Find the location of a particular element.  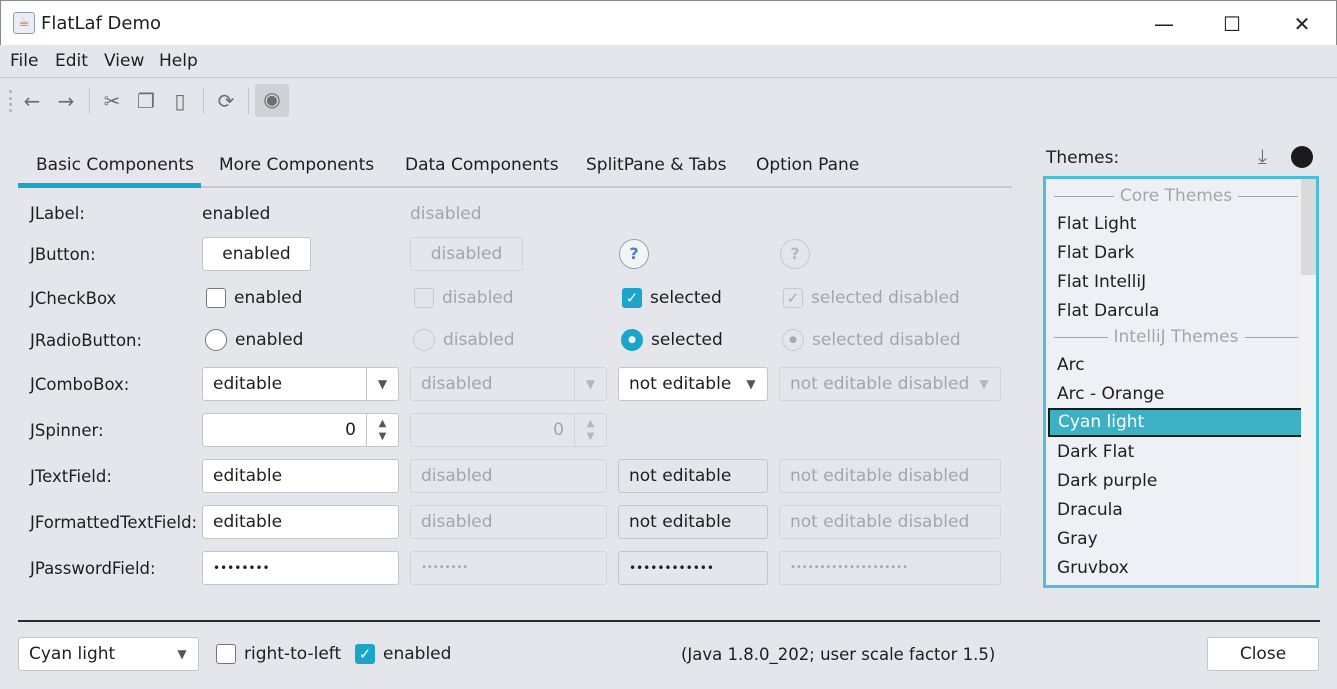

theme-item: Flat Darcula is located at coordinates (1108, 311).